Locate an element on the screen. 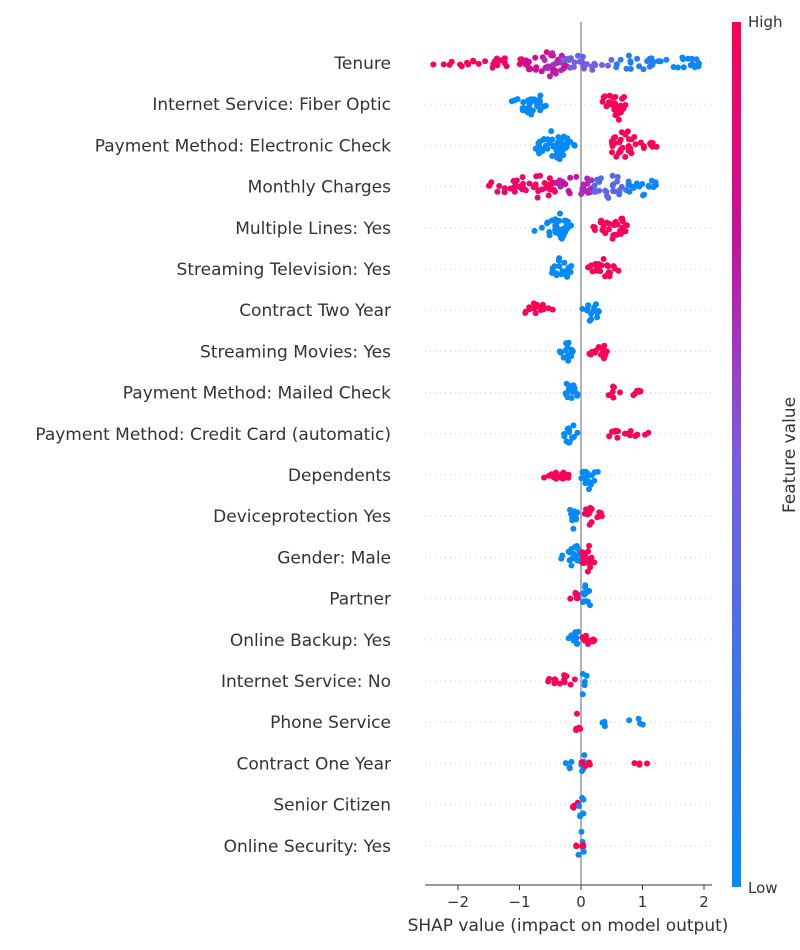  x-tick-label: 0 is located at coordinates (581, 902).